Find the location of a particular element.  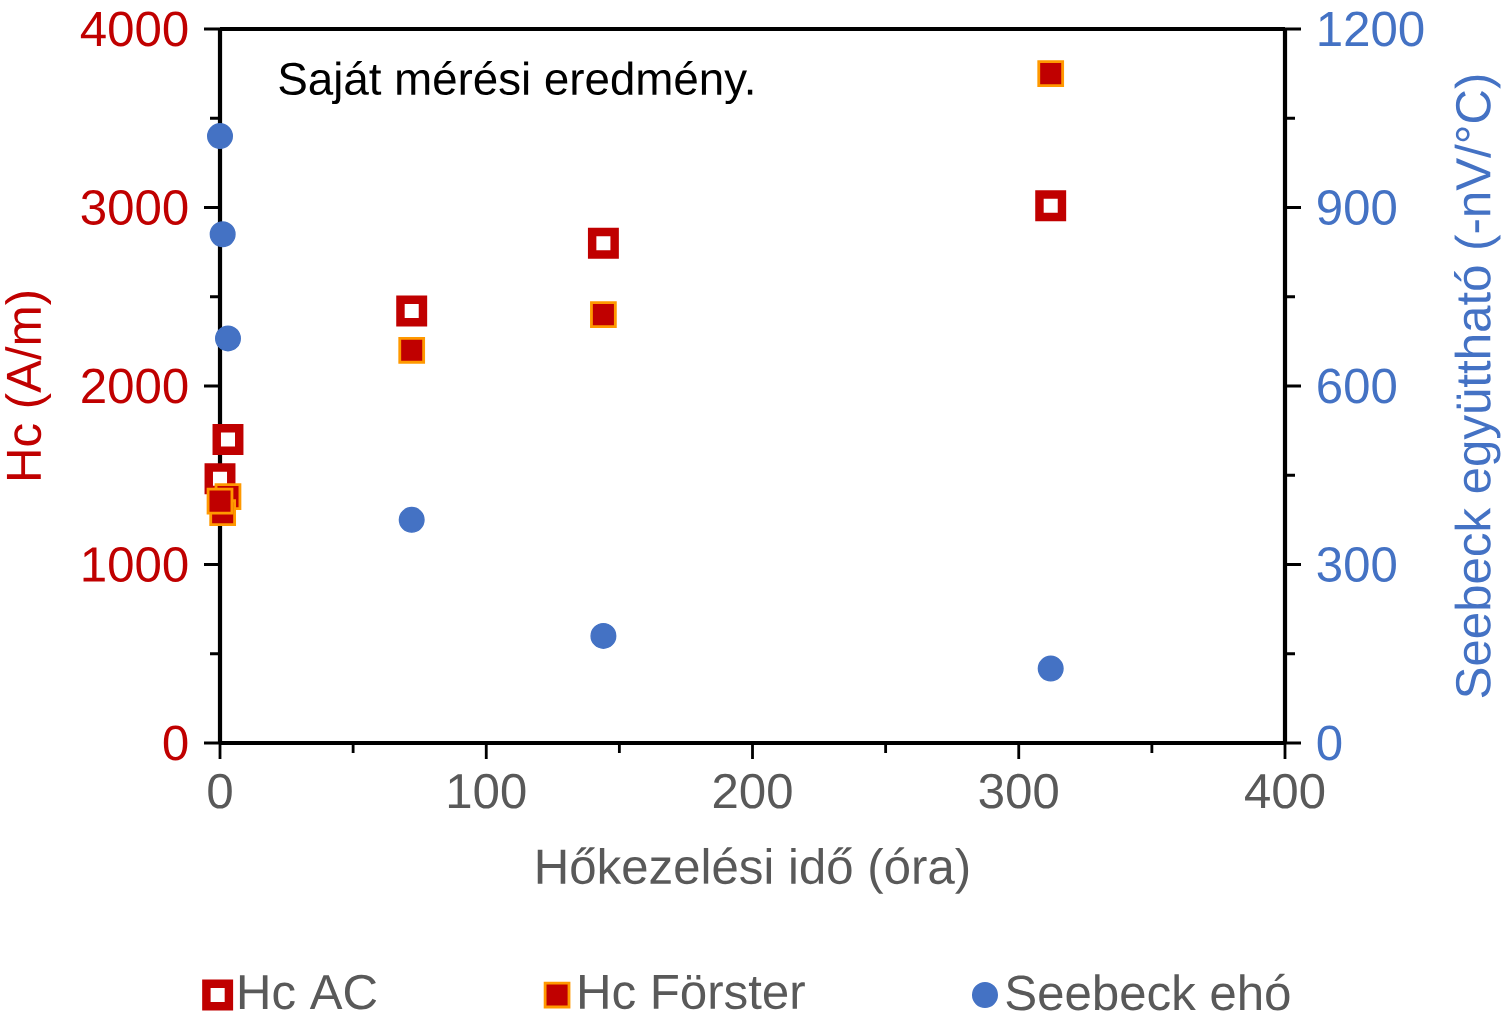

y-tick-label: 3000 is located at coordinates (134, 207).